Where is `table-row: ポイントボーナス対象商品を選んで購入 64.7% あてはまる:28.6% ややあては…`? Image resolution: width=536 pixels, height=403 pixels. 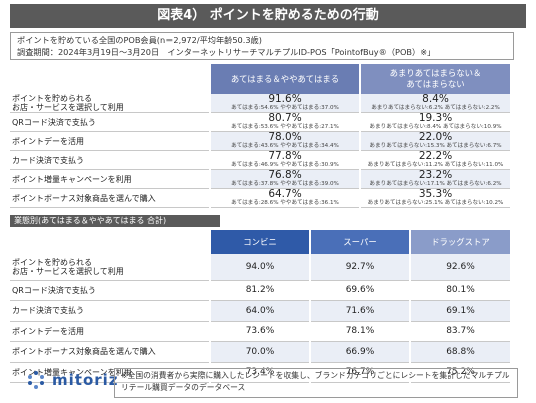
table-row: ポイントボーナス対象商品を選んで購入 64.7% あてはまる:28.6% ややあては… is located at coordinates (260, 198).